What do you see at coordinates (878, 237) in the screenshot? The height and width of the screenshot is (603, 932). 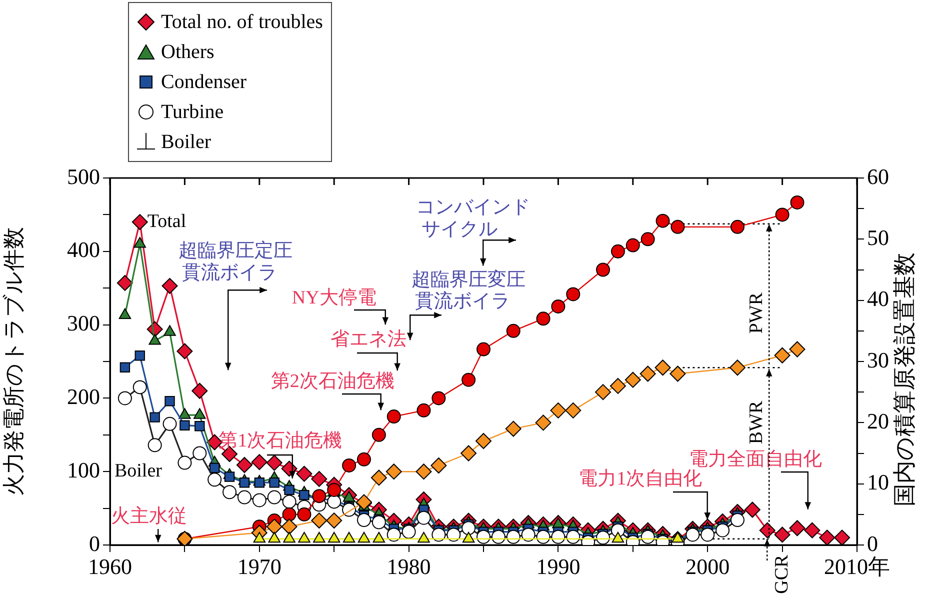 I see `y2-tick-label: 50` at bounding box center [878, 237].